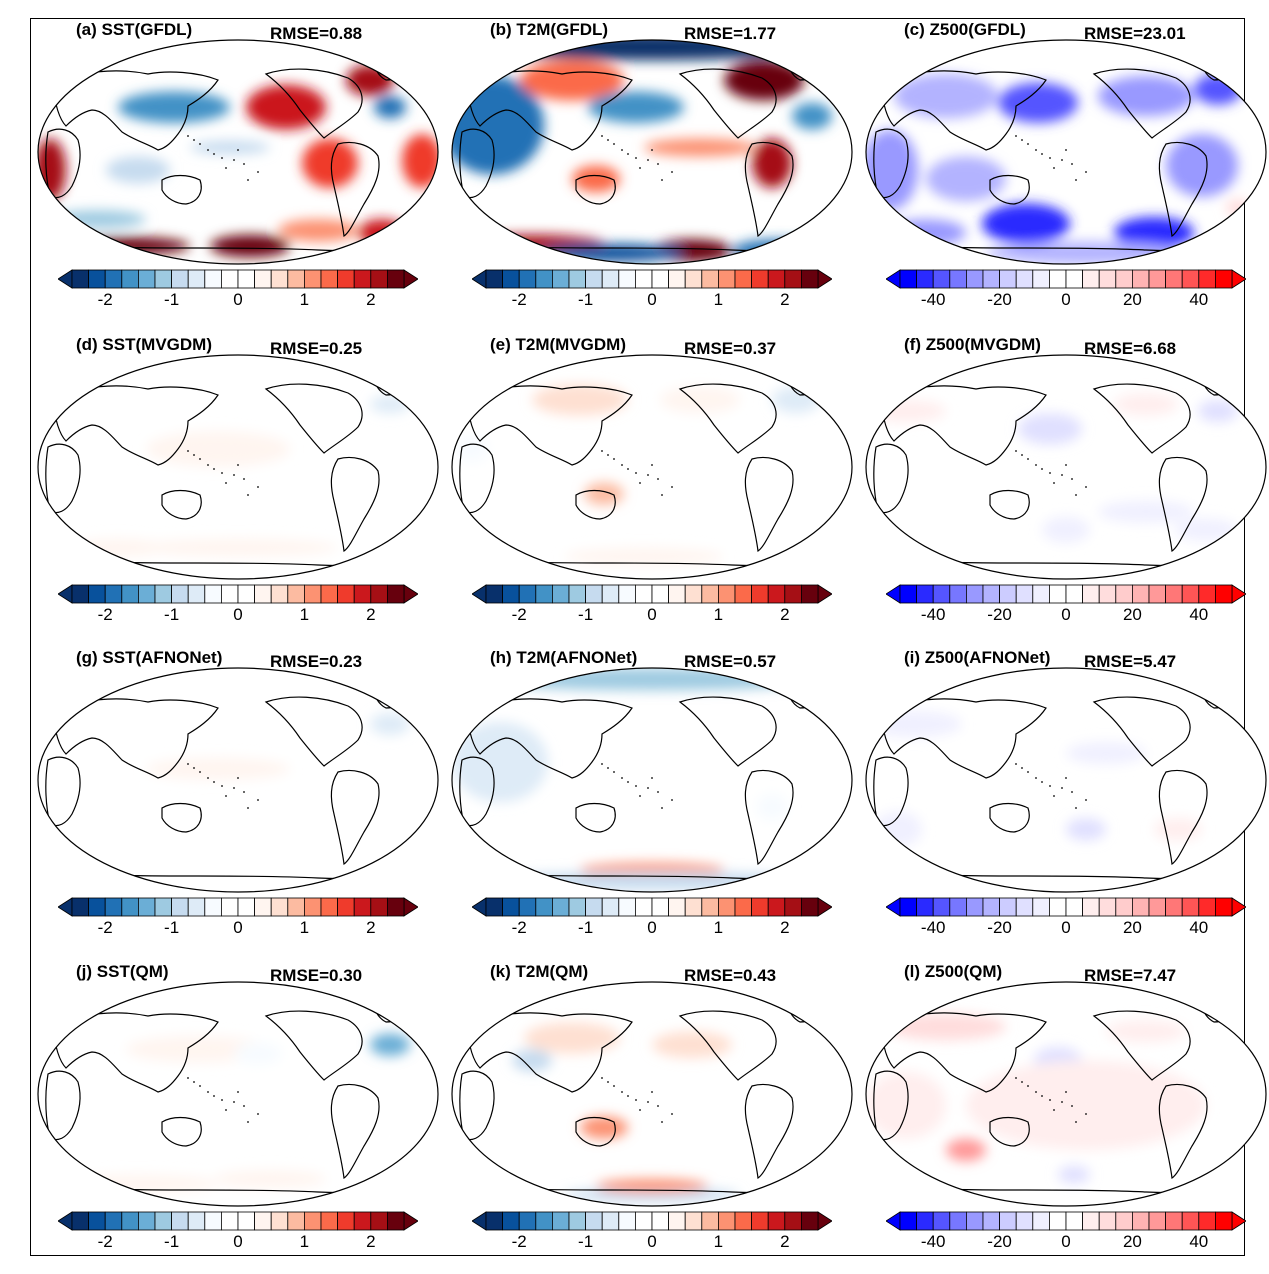 The height and width of the screenshot is (1274, 1269). Describe the element at coordinates (730, 661) in the screenshot. I see `rmse-label: RMSE=0.57` at that location.